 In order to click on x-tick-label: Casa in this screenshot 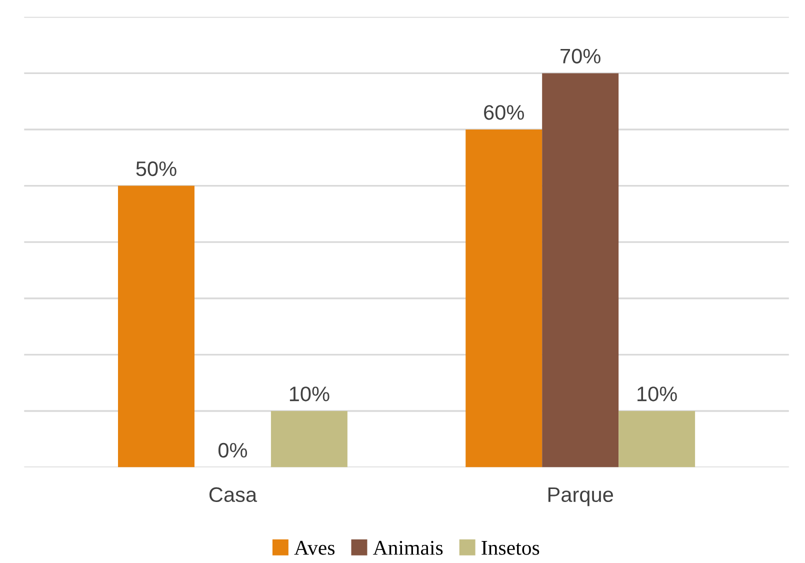, I will do `click(233, 494)`.